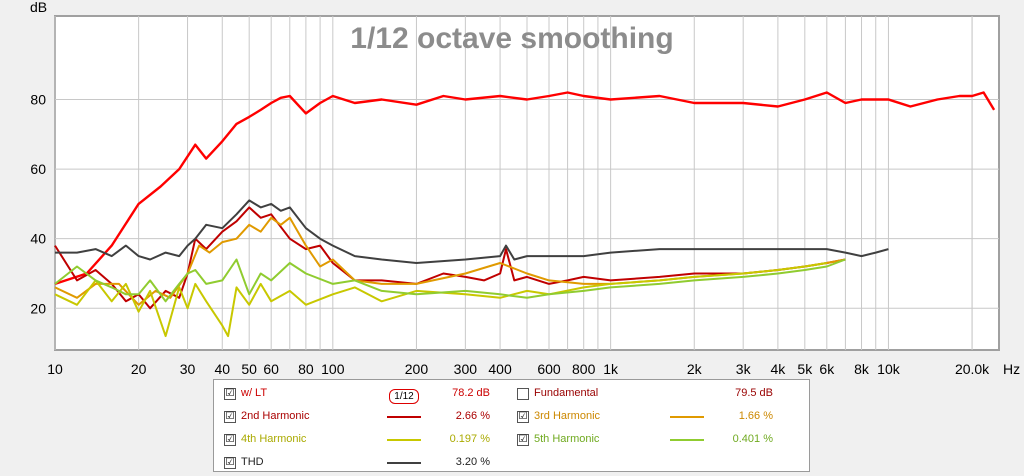 This screenshot has width=1024, height=476. I want to click on thd-value: 3.20 %, so click(472, 462).